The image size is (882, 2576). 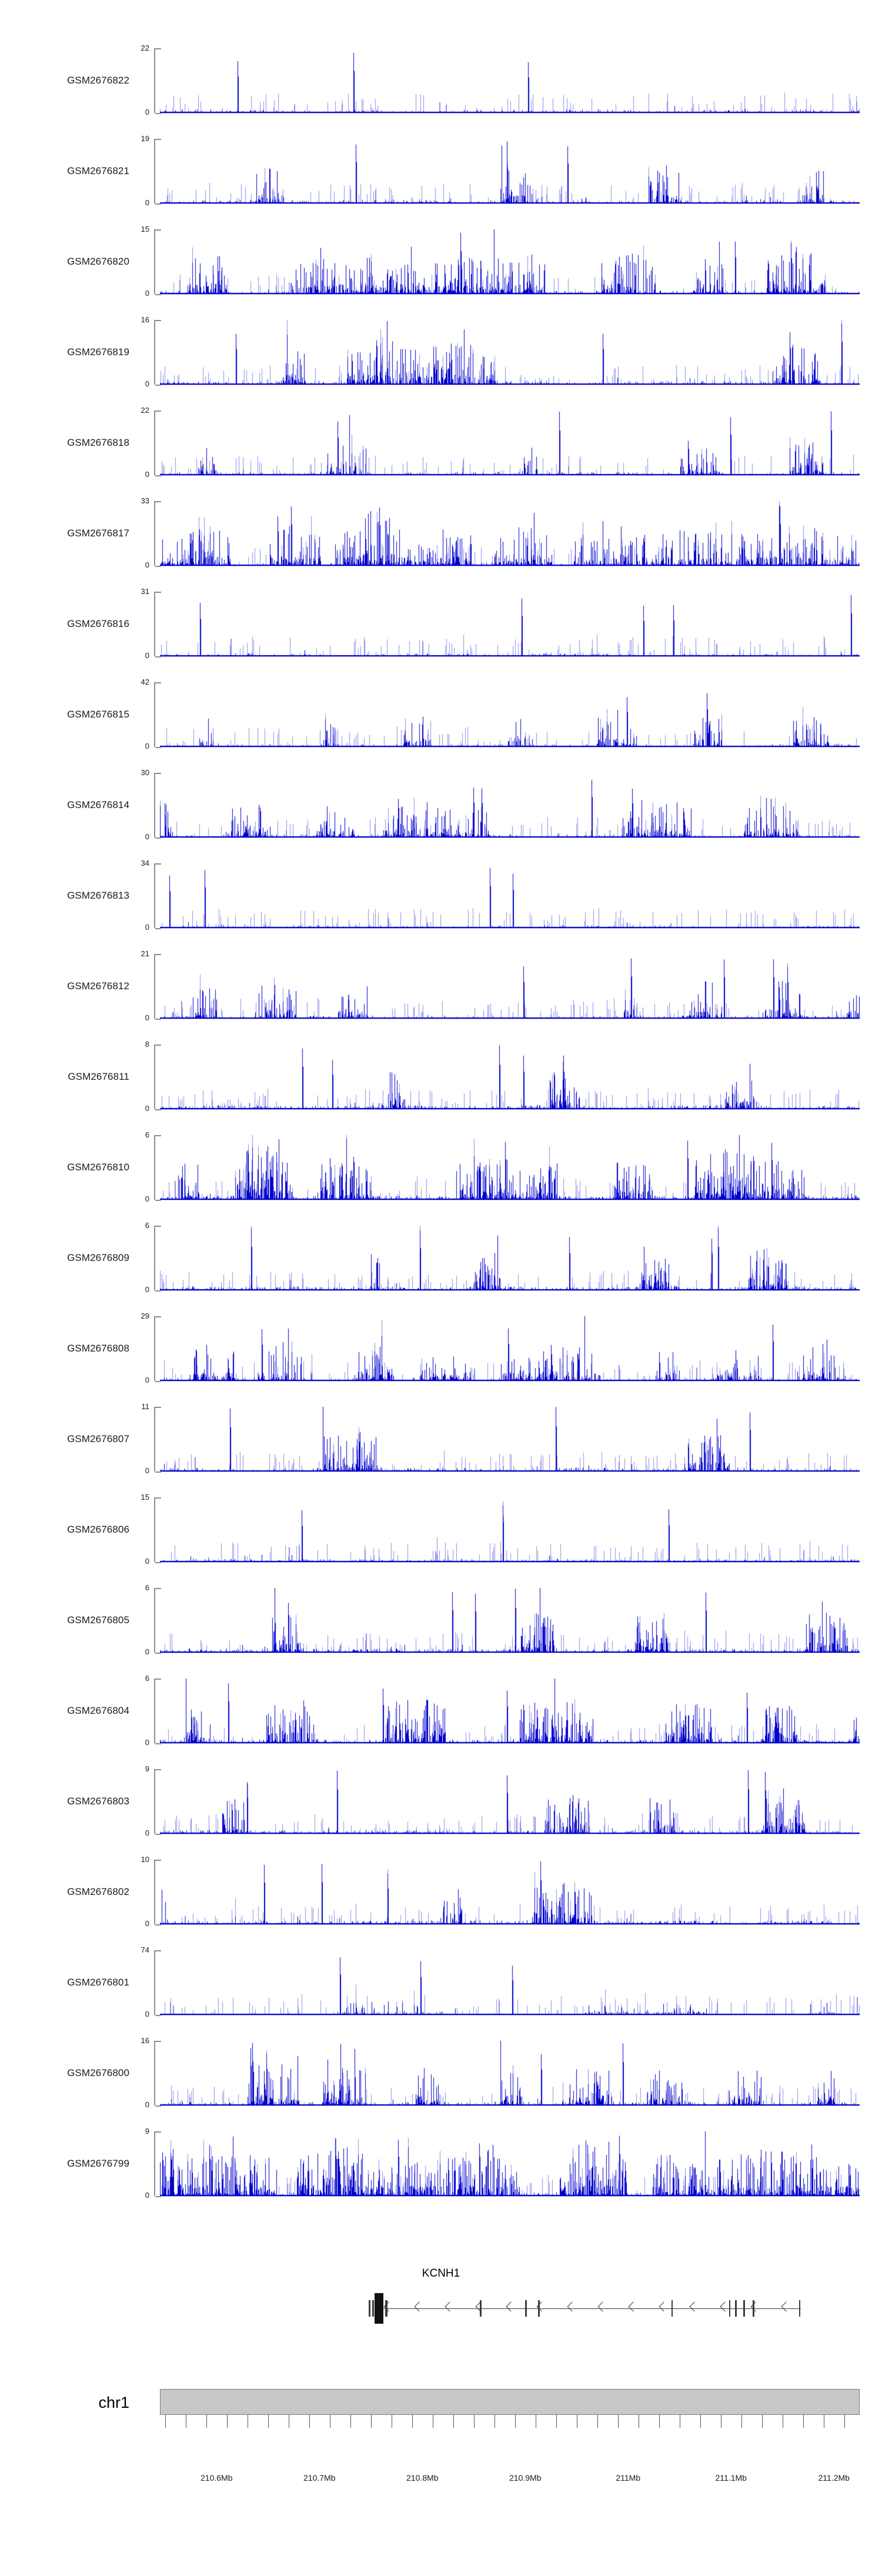 What do you see at coordinates (98, 442) in the screenshot?
I see `track-sample-label: GSM2676818` at bounding box center [98, 442].